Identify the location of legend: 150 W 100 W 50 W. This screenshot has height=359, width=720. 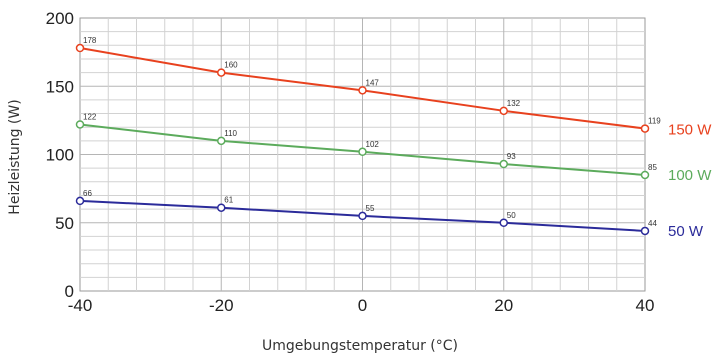
(690, 181).